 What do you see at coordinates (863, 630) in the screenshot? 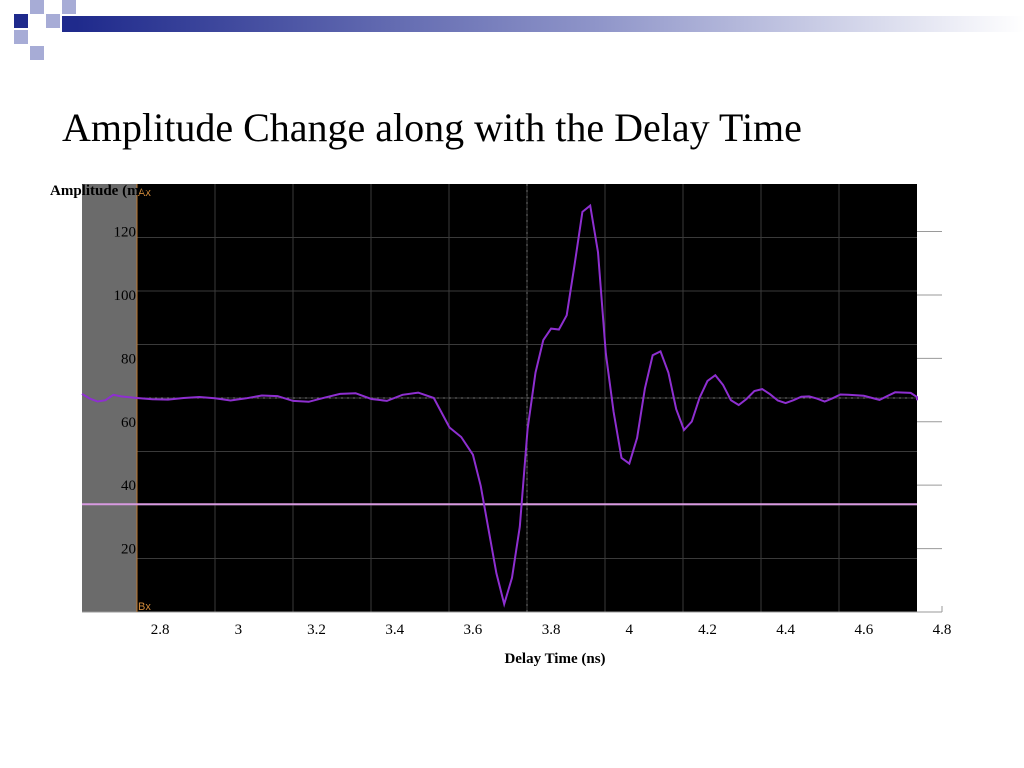
I see `x-tick-label: 4.6` at bounding box center [863, 630].